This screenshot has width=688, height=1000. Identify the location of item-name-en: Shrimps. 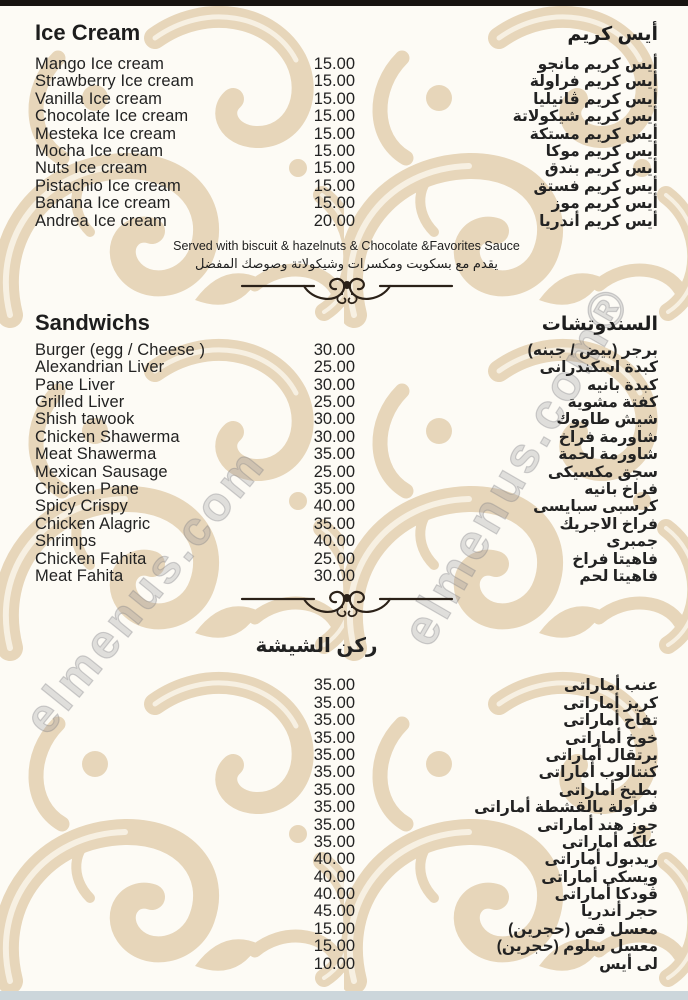
(66, 541).